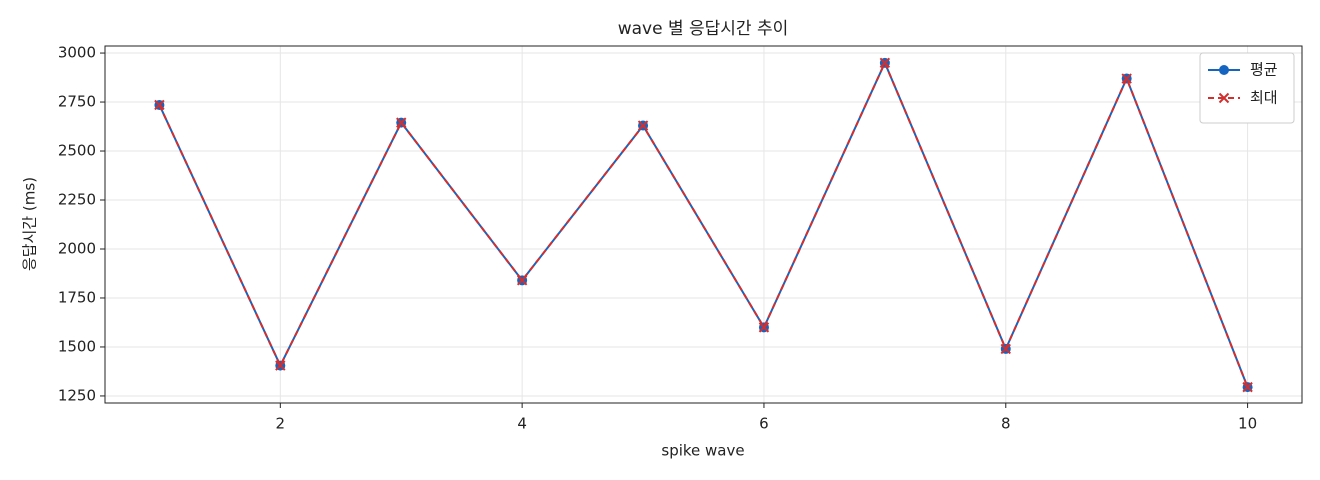 This screenshot has width=1320, height=480. I want to click on y-tick-label: 1250, so click(77, 395).